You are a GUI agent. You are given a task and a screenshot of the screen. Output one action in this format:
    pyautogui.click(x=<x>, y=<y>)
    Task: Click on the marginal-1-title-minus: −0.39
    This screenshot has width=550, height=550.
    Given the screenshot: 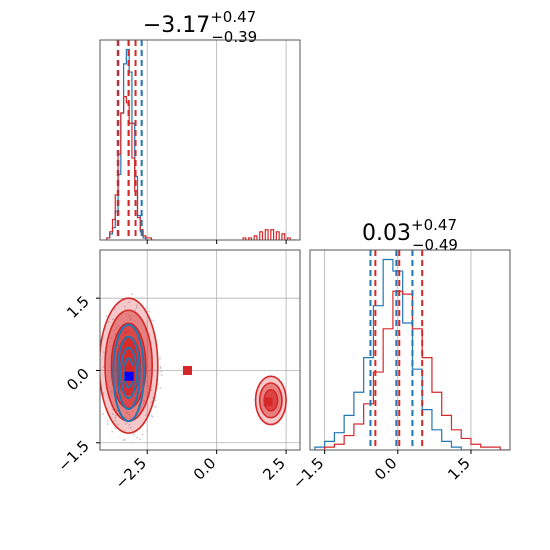 What is the action you would take?
    pyautogui.click(x=234, y=37)
    